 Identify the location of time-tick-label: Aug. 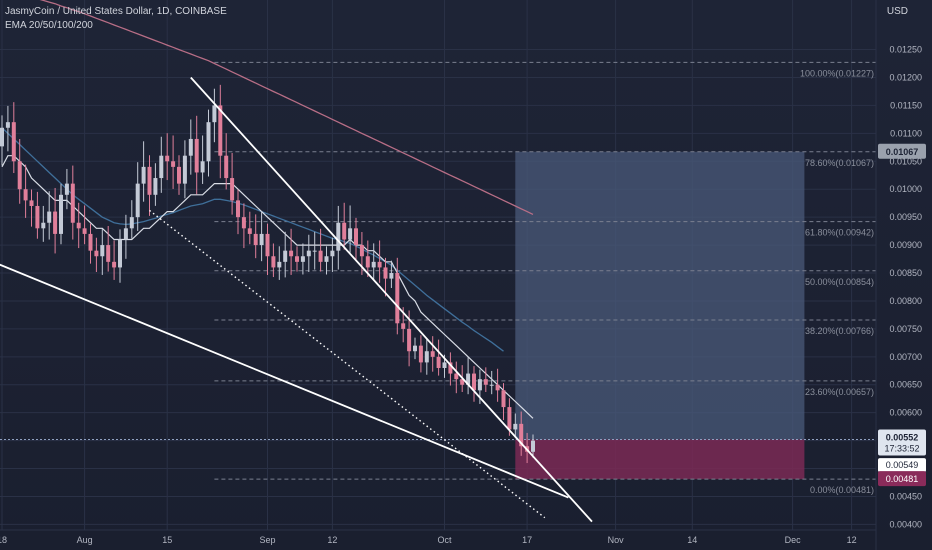
(85, 540).